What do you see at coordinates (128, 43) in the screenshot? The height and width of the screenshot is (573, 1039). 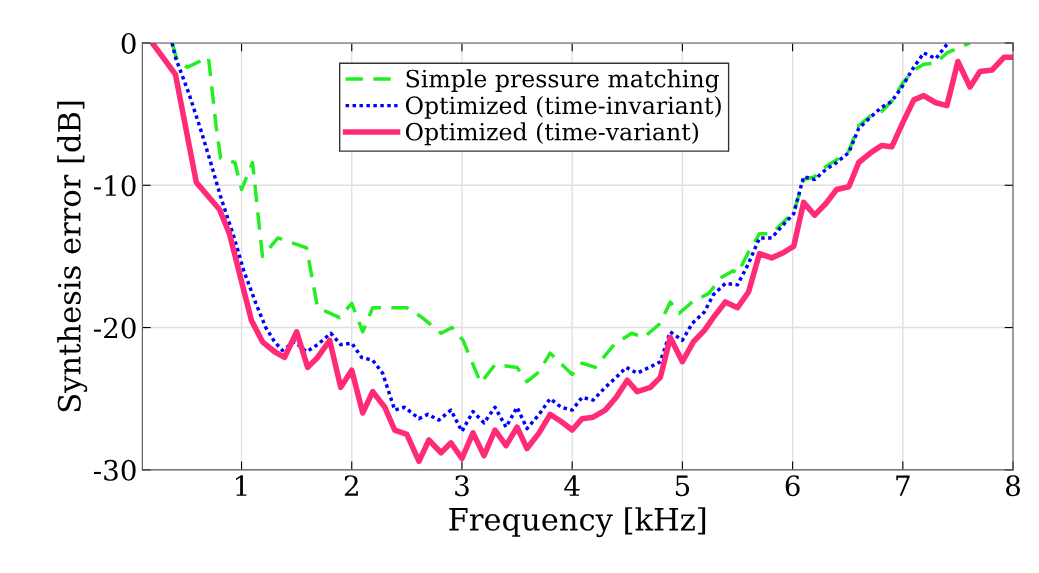 I see `y-tick-label: 0` at bounding box center [128, 43].